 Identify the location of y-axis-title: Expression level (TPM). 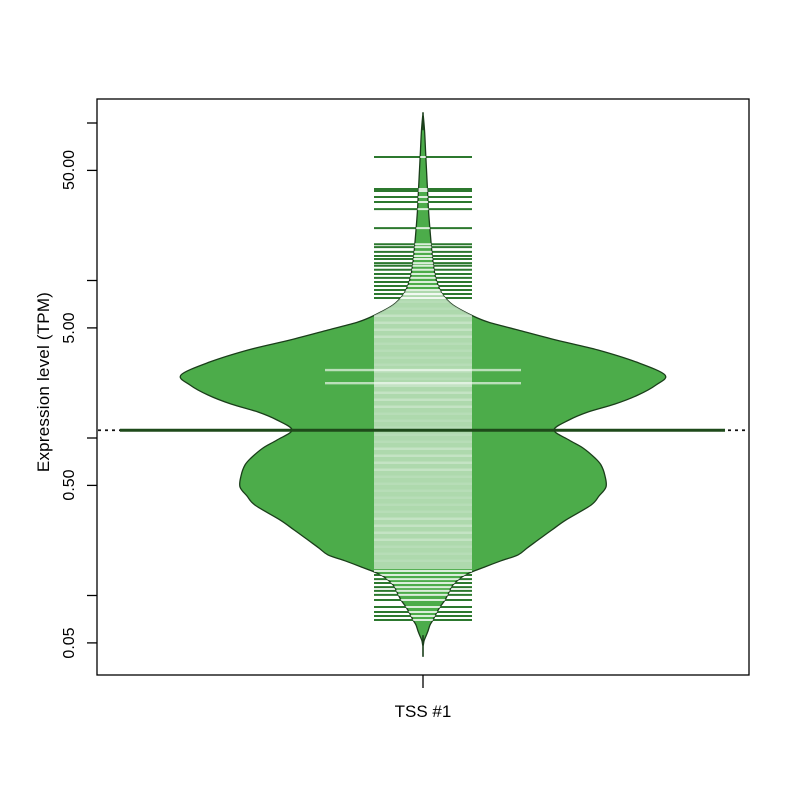
(43, 382).